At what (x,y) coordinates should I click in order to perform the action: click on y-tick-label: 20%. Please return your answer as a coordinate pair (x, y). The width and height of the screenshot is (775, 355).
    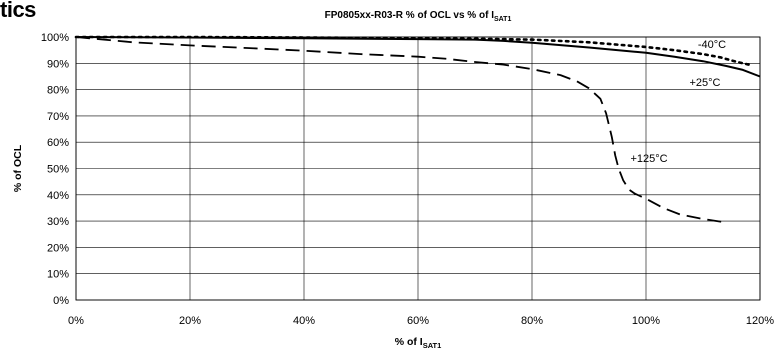
    Looking at the image, I should click on (58, 248).